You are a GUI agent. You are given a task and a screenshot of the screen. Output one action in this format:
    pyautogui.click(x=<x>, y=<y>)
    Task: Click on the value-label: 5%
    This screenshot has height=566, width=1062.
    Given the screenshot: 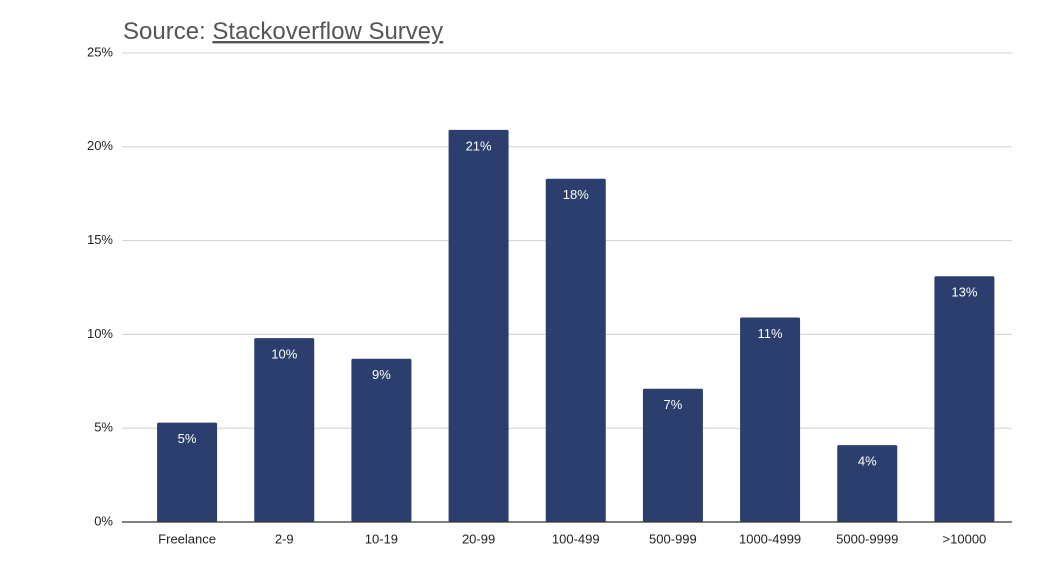 What is the action you would take?
    pyautogui.click(x=187, y=438)
    